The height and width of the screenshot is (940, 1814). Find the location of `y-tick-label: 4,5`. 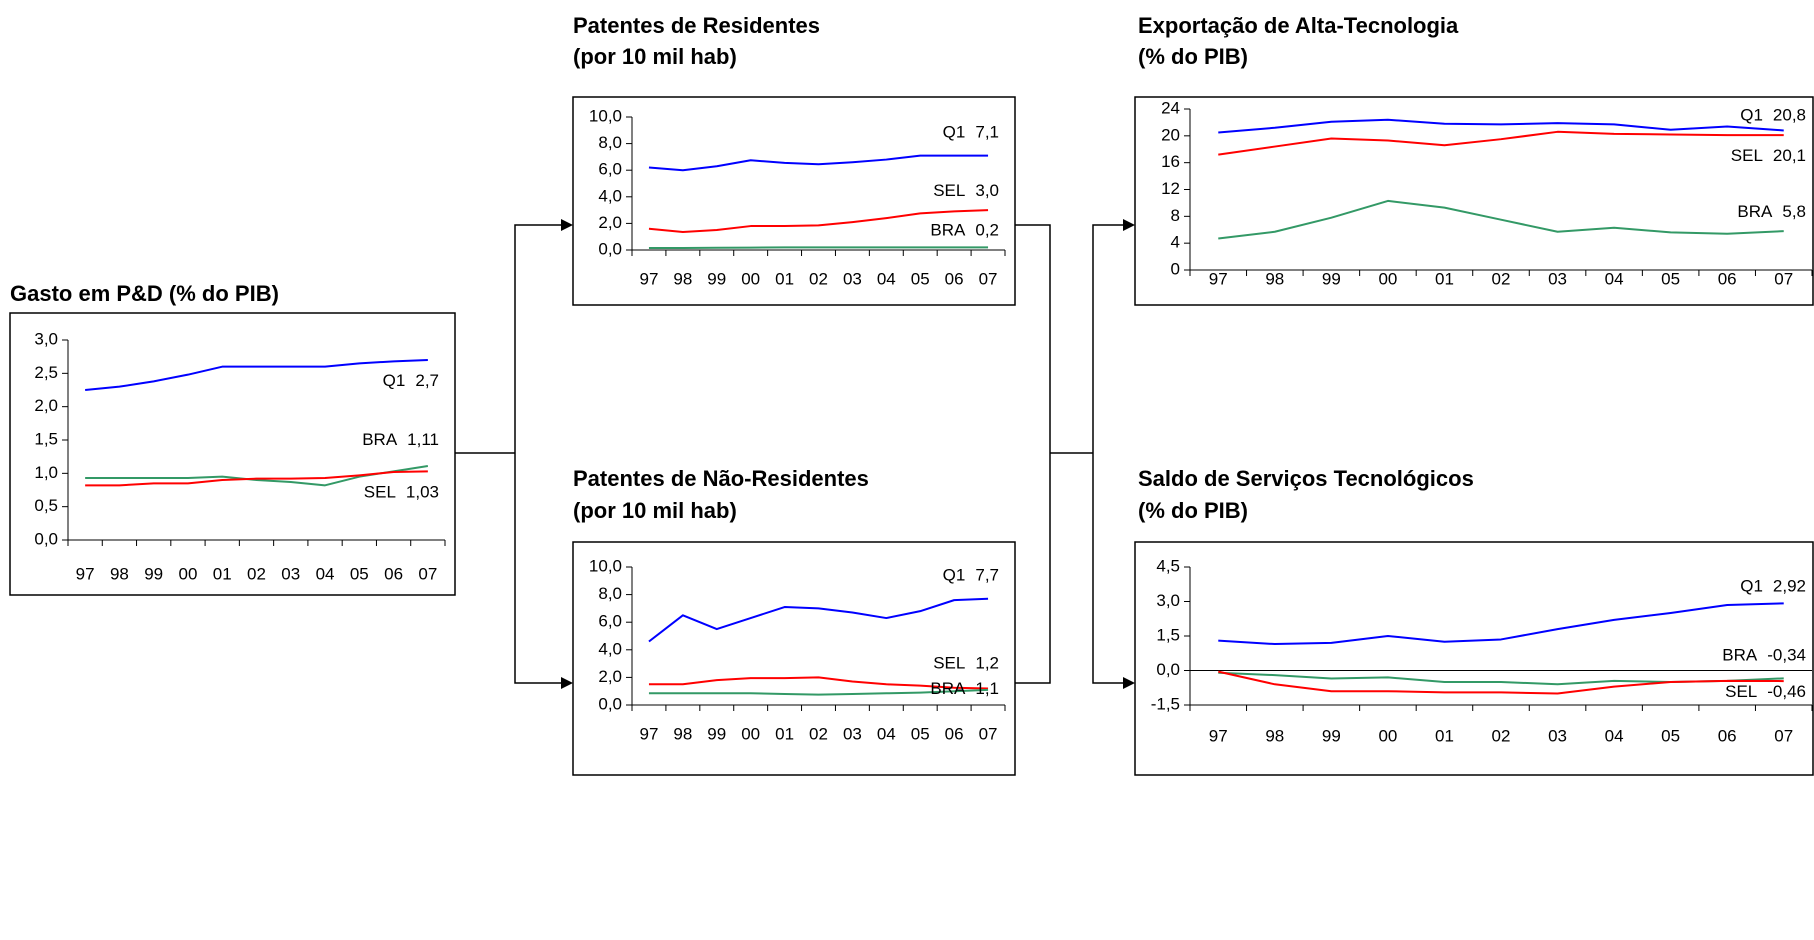

y-tick-label: 4,5 is located at coordinates (1168, 565).